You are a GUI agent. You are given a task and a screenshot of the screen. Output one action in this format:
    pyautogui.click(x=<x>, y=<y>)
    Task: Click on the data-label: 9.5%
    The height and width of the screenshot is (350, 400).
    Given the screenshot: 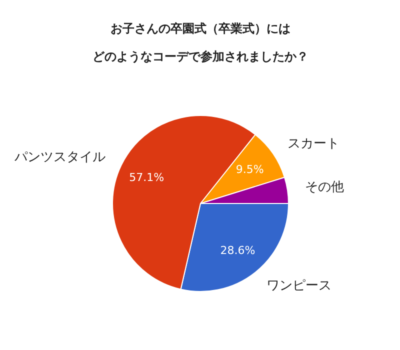 What is the action you would take?
    pyautogui.click(x=250, y=169)
    